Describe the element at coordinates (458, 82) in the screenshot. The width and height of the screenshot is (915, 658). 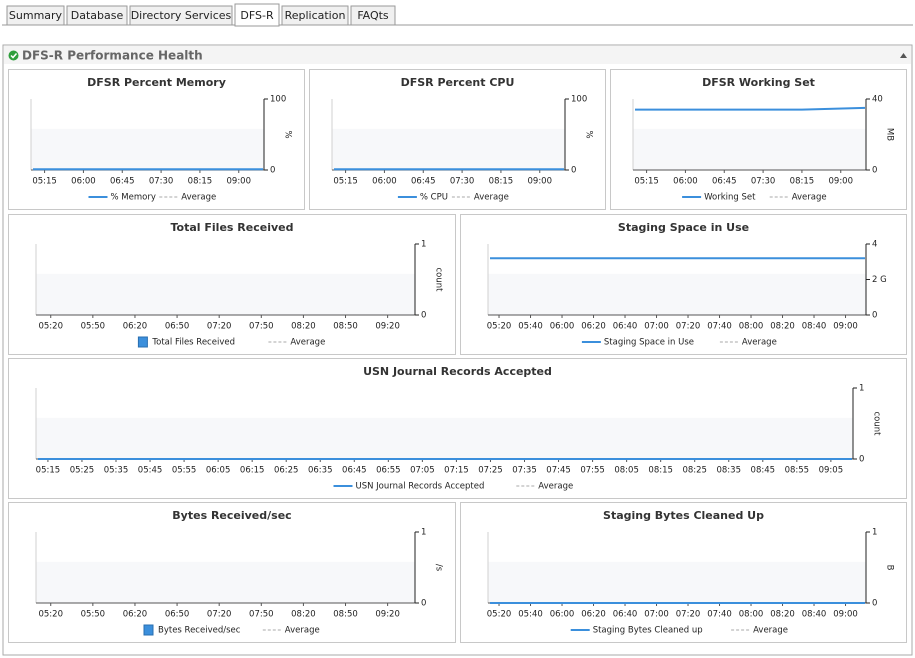
I see `chart-title: DFSR Percent CPU` at that location.